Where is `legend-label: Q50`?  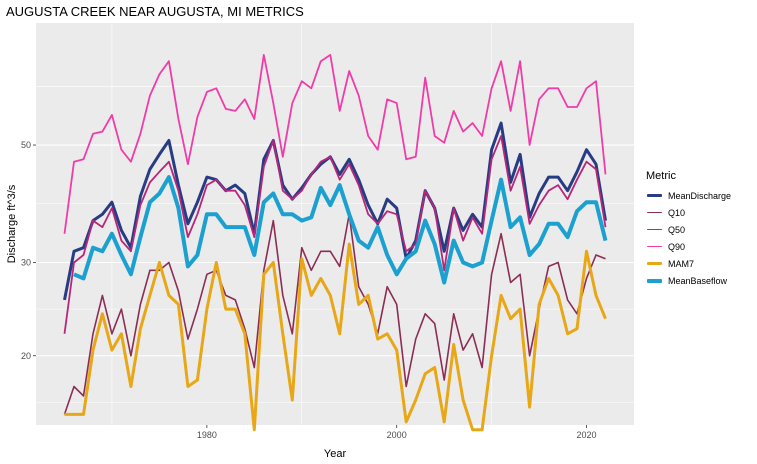
legend-label: Q50 is located at coordinates (677, 229).